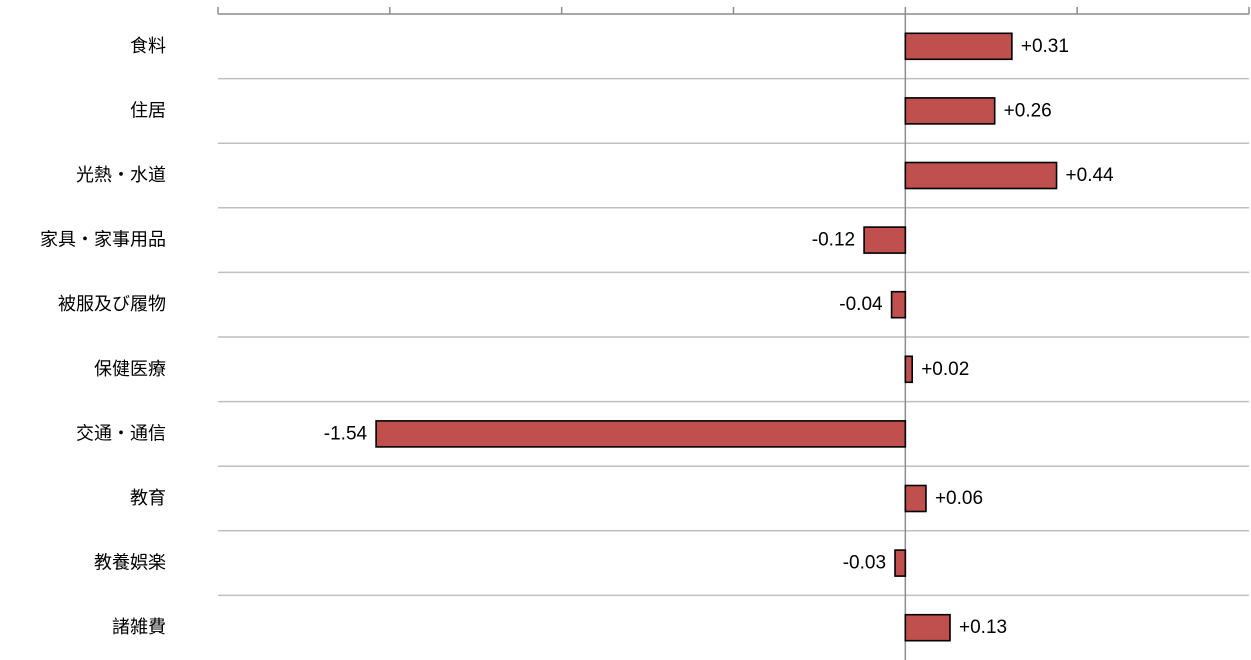  I want to click on category-label-9: 諸雑費, so click(139, 627).